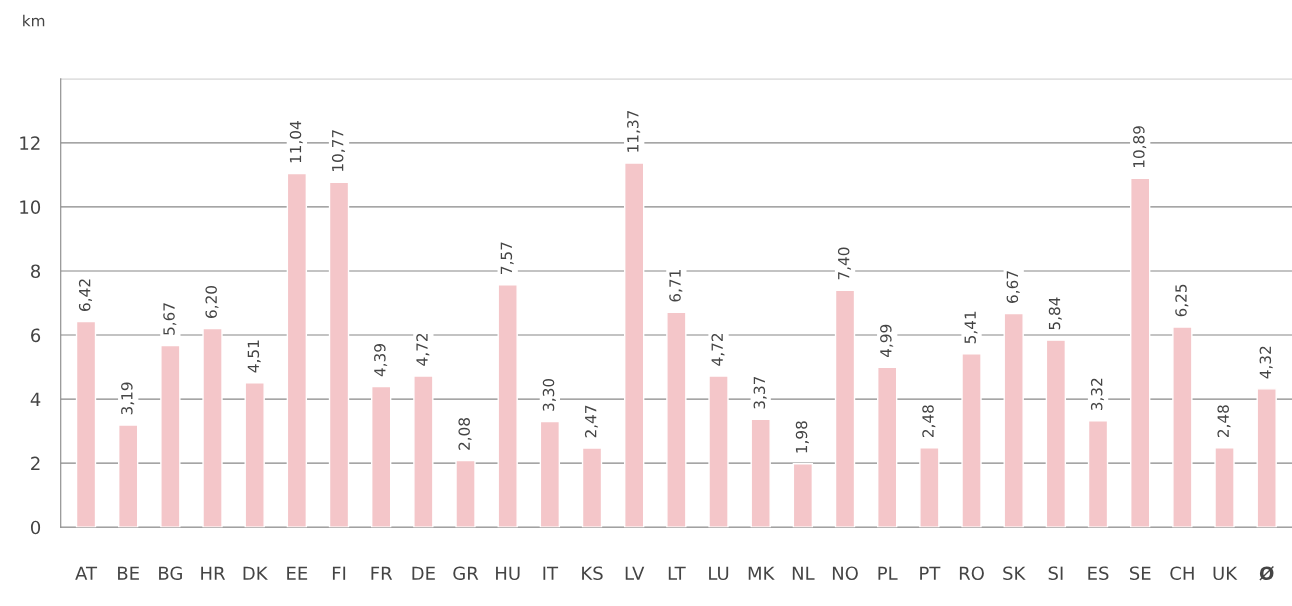  Describe the element at coordinates (466, 573) in the screenshot. I see `x-tick-label: GR` at that location.